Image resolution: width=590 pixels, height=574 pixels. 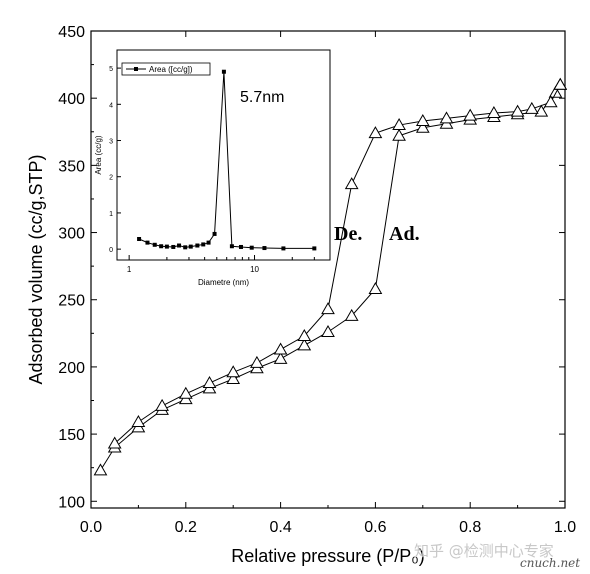 I want to click on x-tick-label: 0.6, so click(x=375, y=527).